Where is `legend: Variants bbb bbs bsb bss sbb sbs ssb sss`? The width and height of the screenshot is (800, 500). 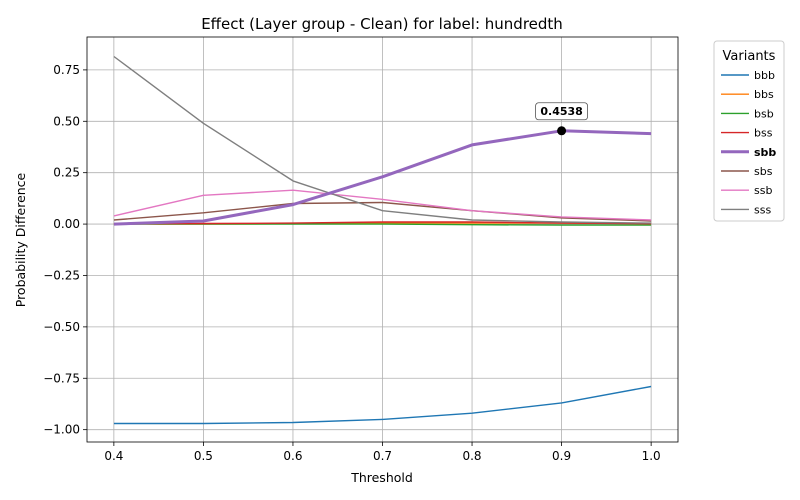 legend: Variants bbb bbs bsb bss sbb sbs ssb sss is located at coordinates (749, 131).